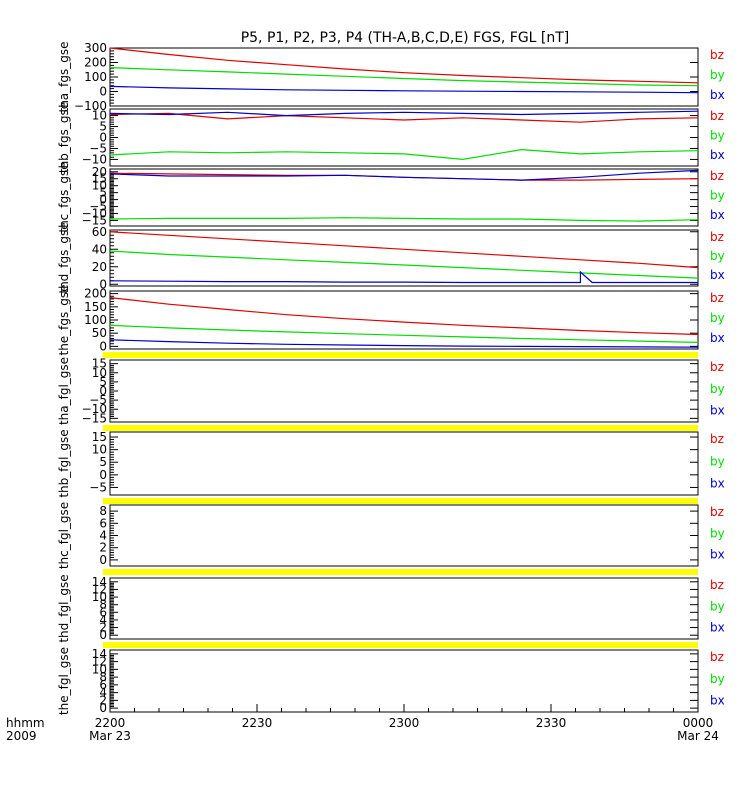 Image resolution: width=750 pixels, height=800 pixels. I want to click on x-tick-date: Mar 24, so click(698, 736).